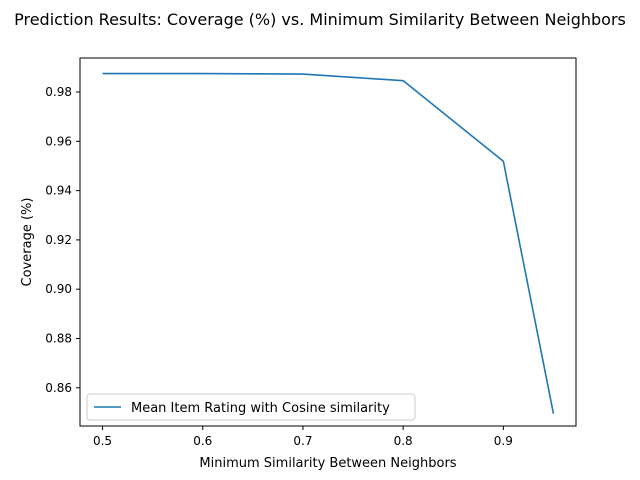  I want to click on y-tick-label: 0.94, so click(58, 191).